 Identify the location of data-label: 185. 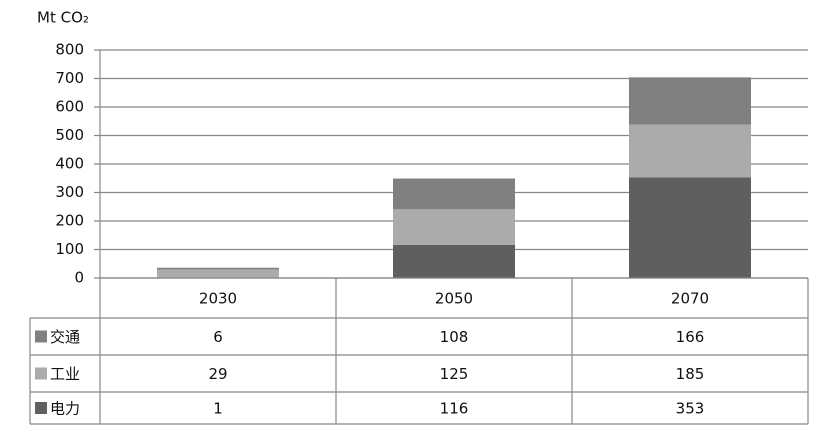
(690, 374).